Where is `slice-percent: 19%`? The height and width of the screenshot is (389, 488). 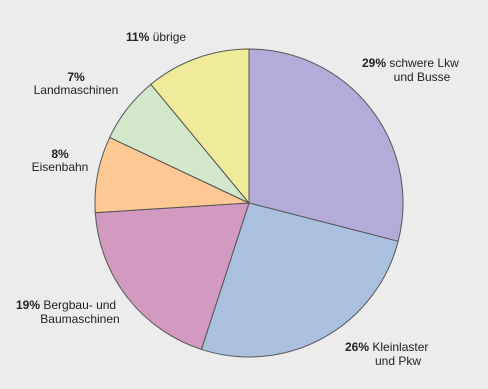 slice-percent: 19% is located at coordinates (28, 305).